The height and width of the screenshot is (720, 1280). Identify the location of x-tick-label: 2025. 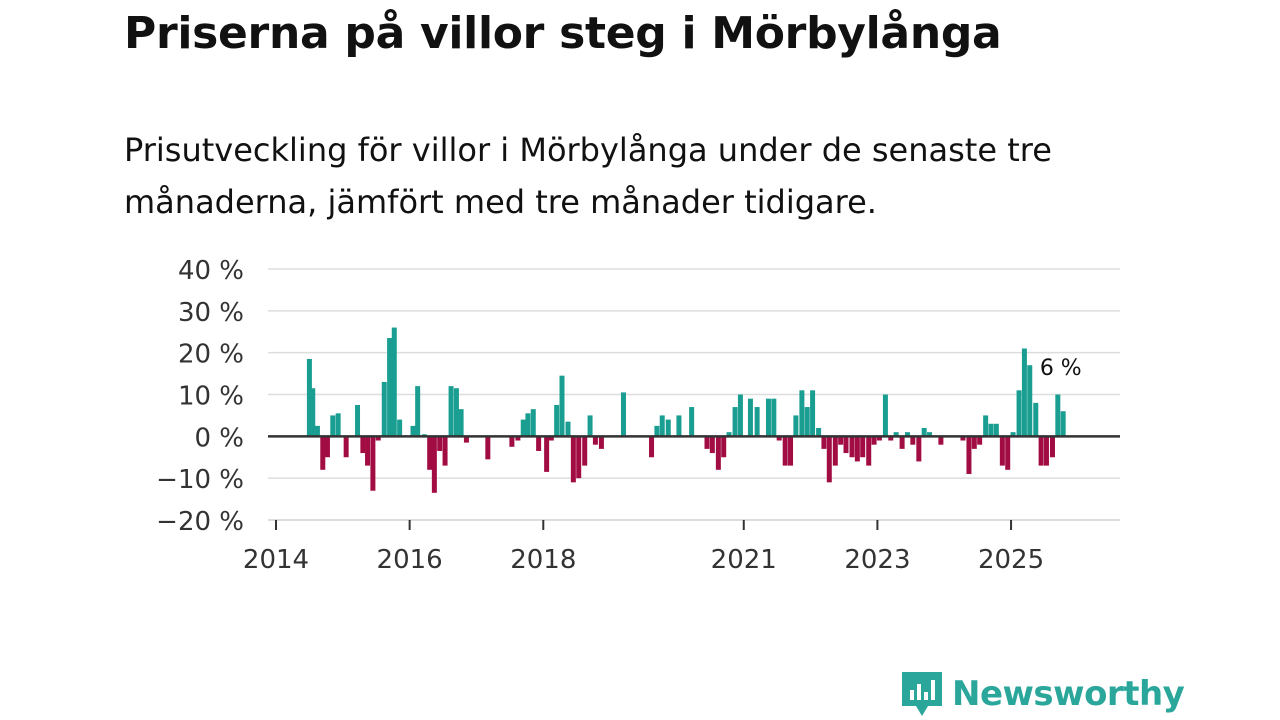
(1011, 560).